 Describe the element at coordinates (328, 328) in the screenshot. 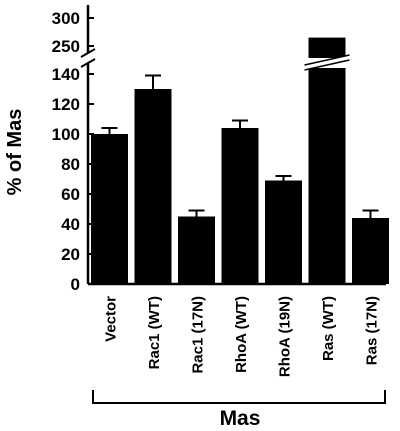

I see `category-label: Ras (WT)` at that location.